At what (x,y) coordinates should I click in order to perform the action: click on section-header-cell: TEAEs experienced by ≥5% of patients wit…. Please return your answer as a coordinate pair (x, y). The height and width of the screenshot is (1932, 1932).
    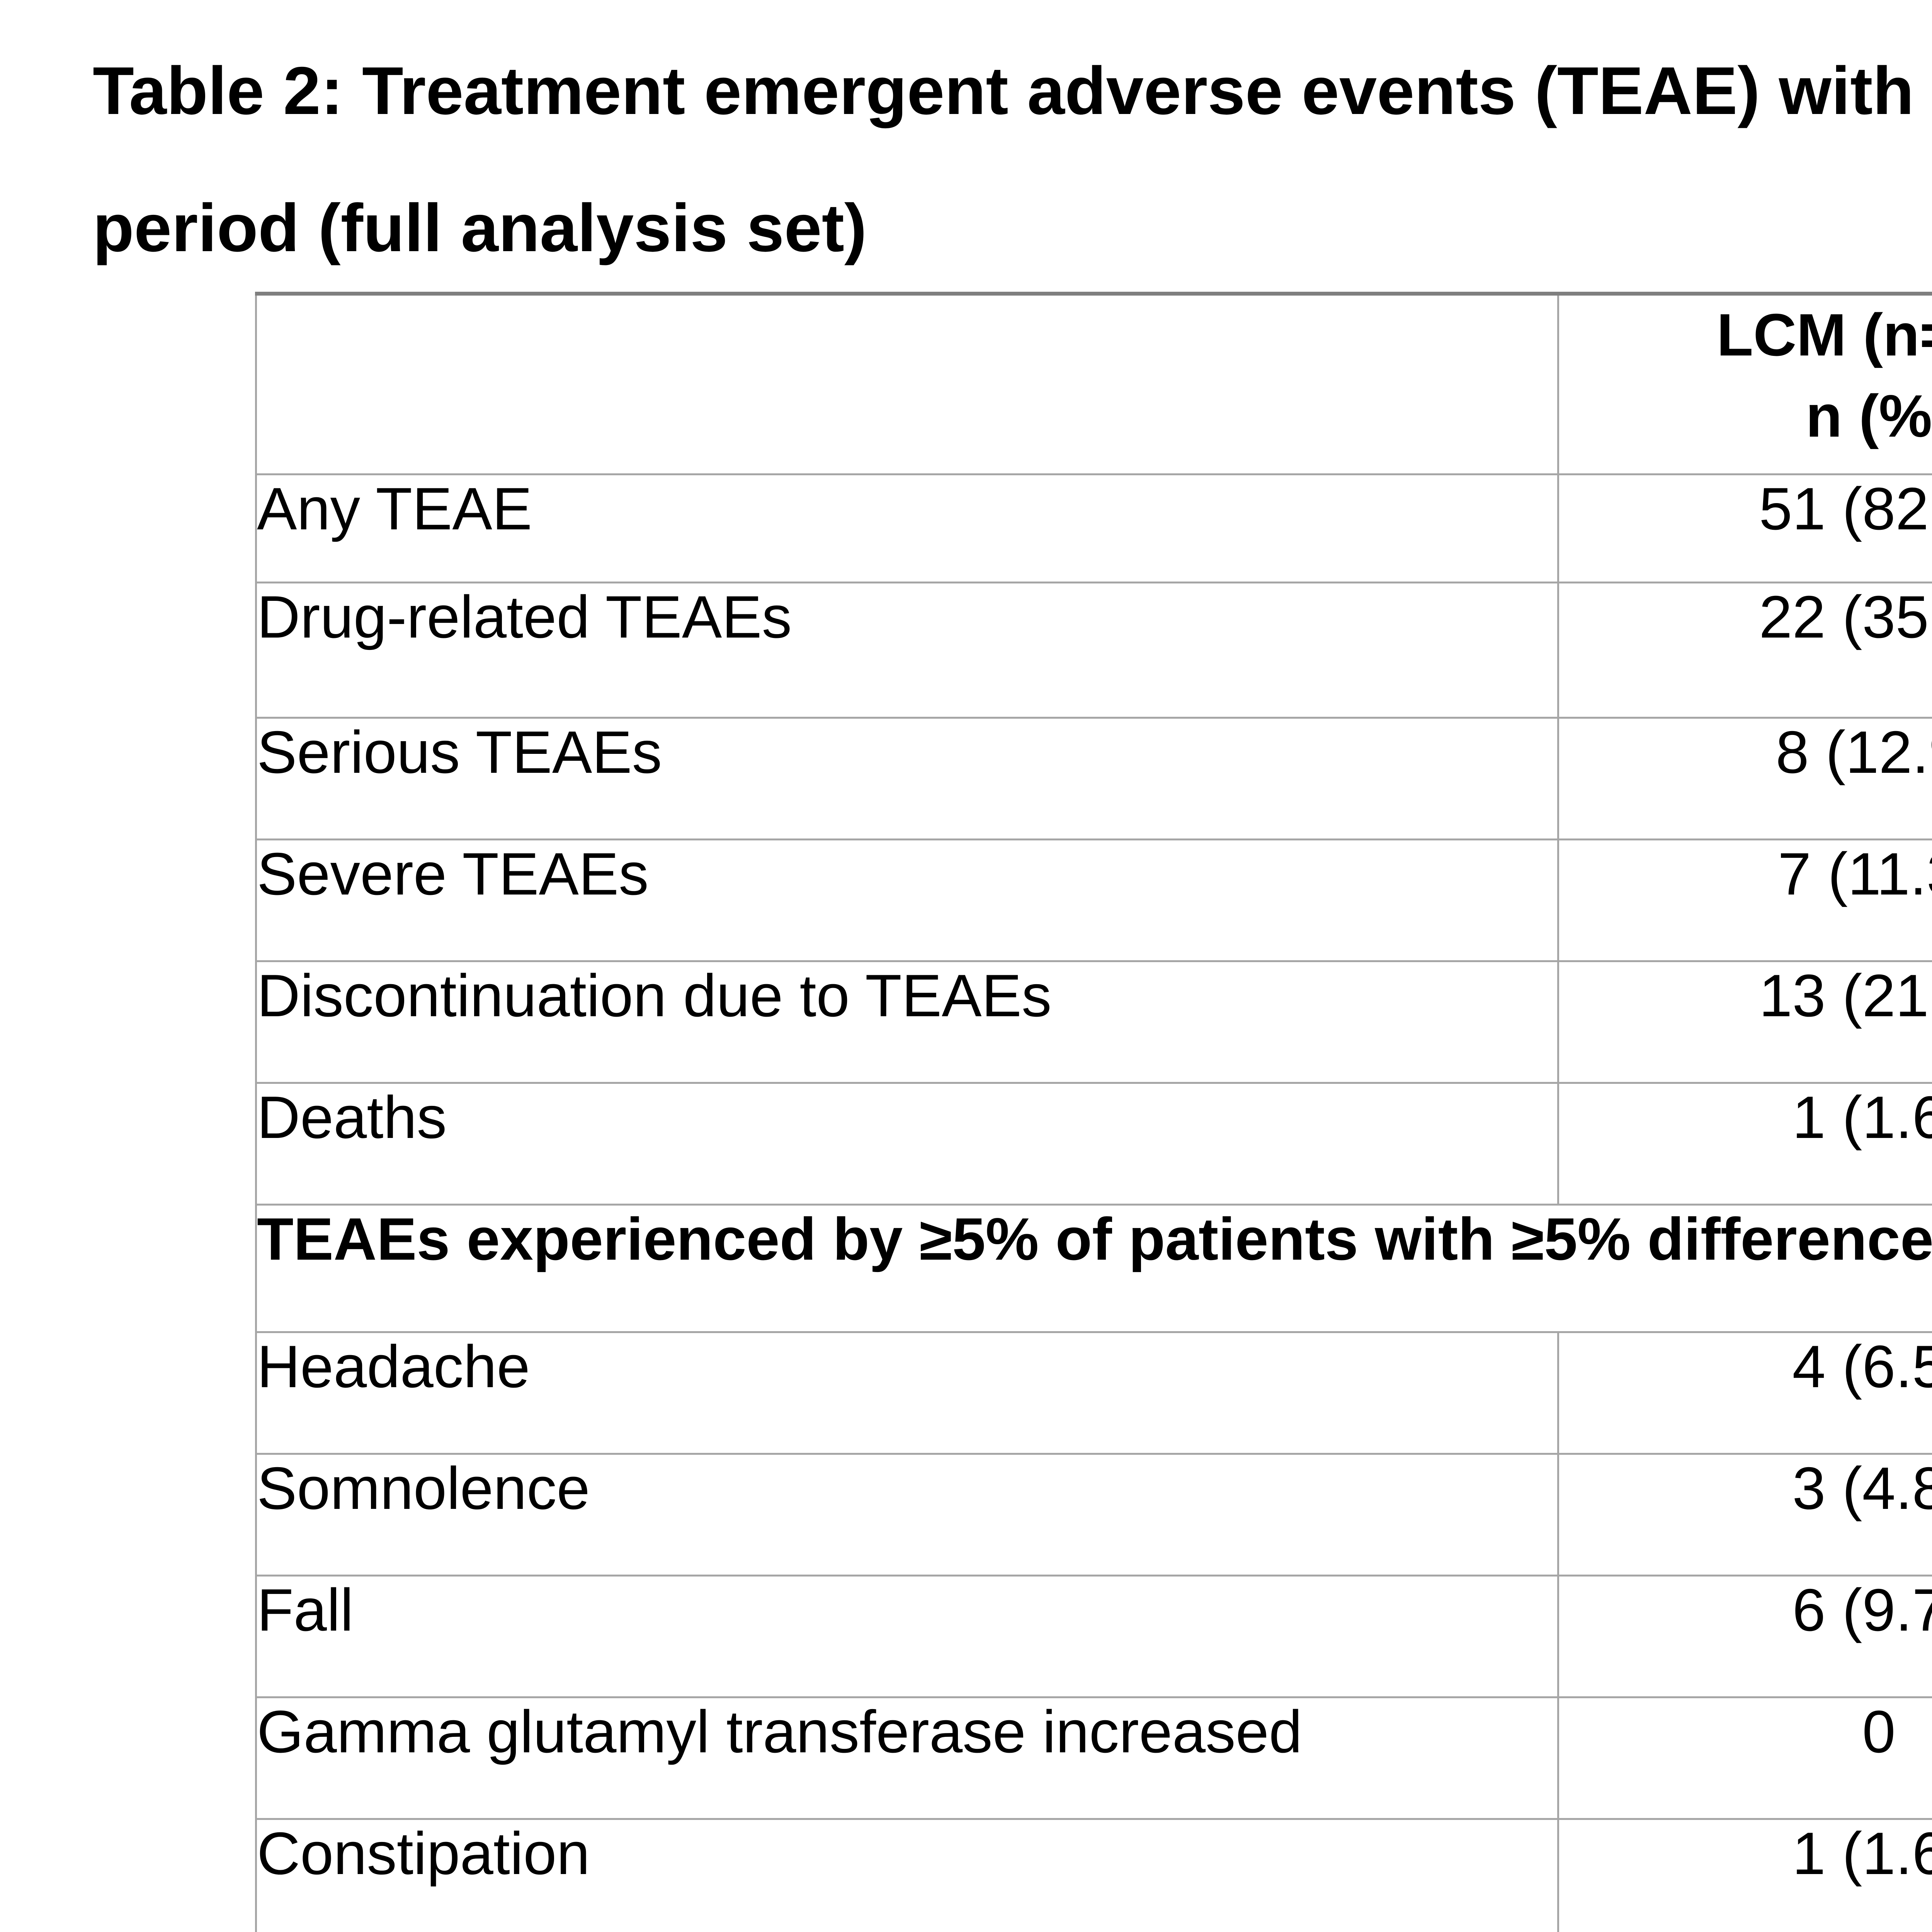
    Looking at the image, I should click on (1093, 1267).